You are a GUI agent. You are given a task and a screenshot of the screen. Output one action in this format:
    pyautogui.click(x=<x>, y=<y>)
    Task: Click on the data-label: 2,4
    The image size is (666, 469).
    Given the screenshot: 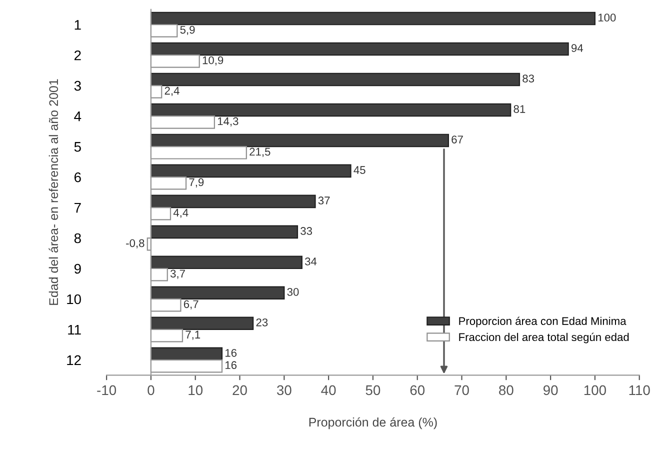 What is the action you would take?
    pyautogui.click(x=172, y=91)
    